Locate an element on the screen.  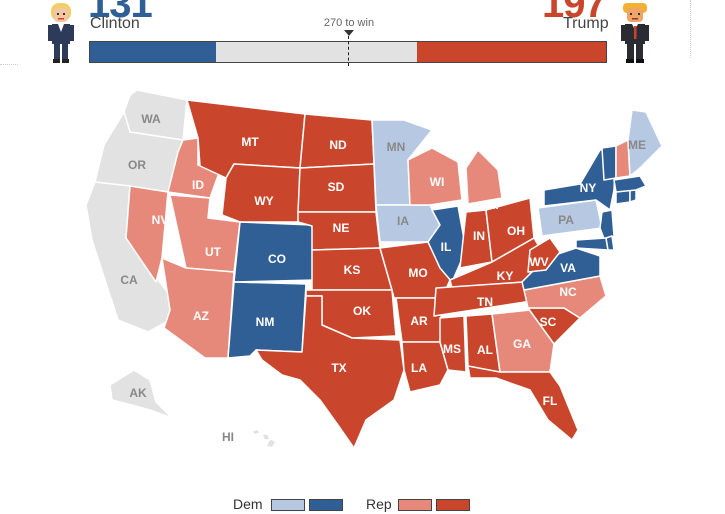
threshold-label: 270 to win is located at coordinates (349, 23).